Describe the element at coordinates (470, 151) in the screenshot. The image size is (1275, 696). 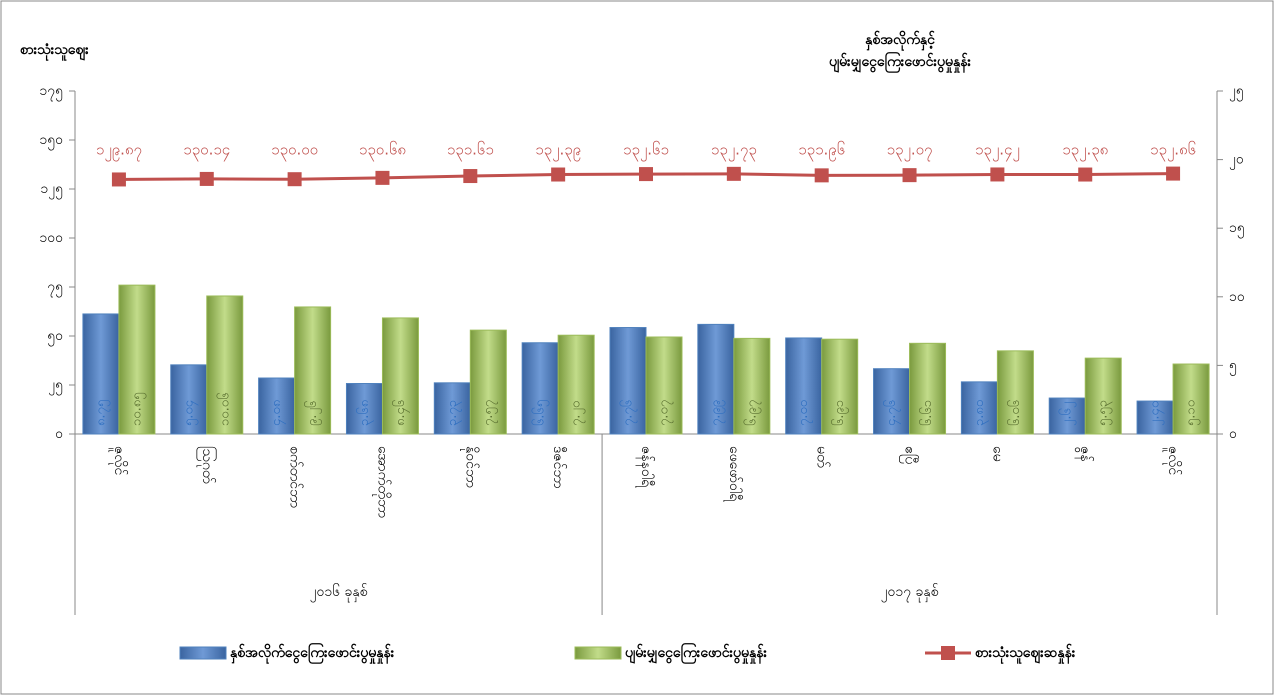
I see `line-value-label: ၁၃၁.၆၁` at that location.